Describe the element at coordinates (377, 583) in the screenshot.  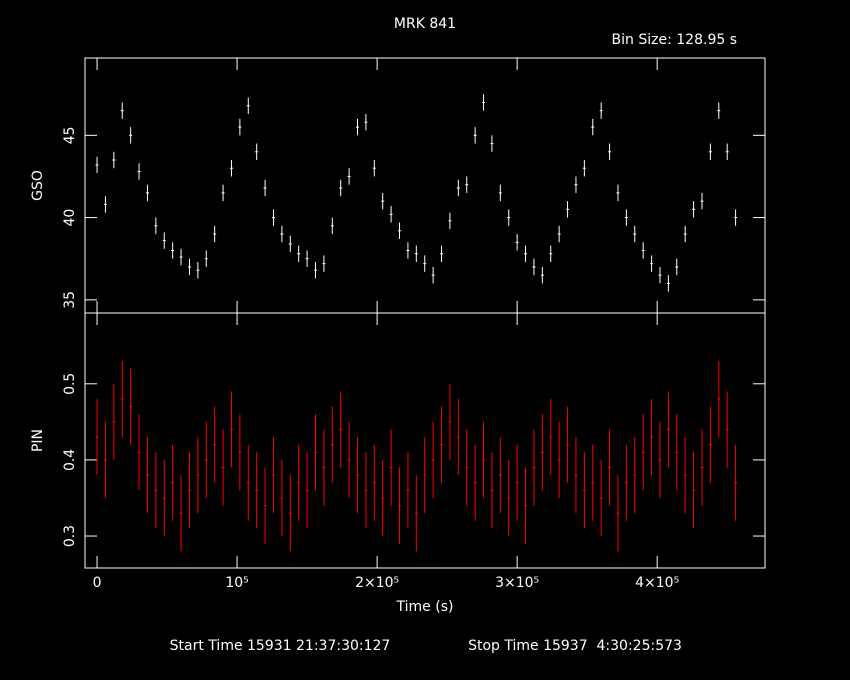
I see `x-tick-label: 2×10⁵` at that location.